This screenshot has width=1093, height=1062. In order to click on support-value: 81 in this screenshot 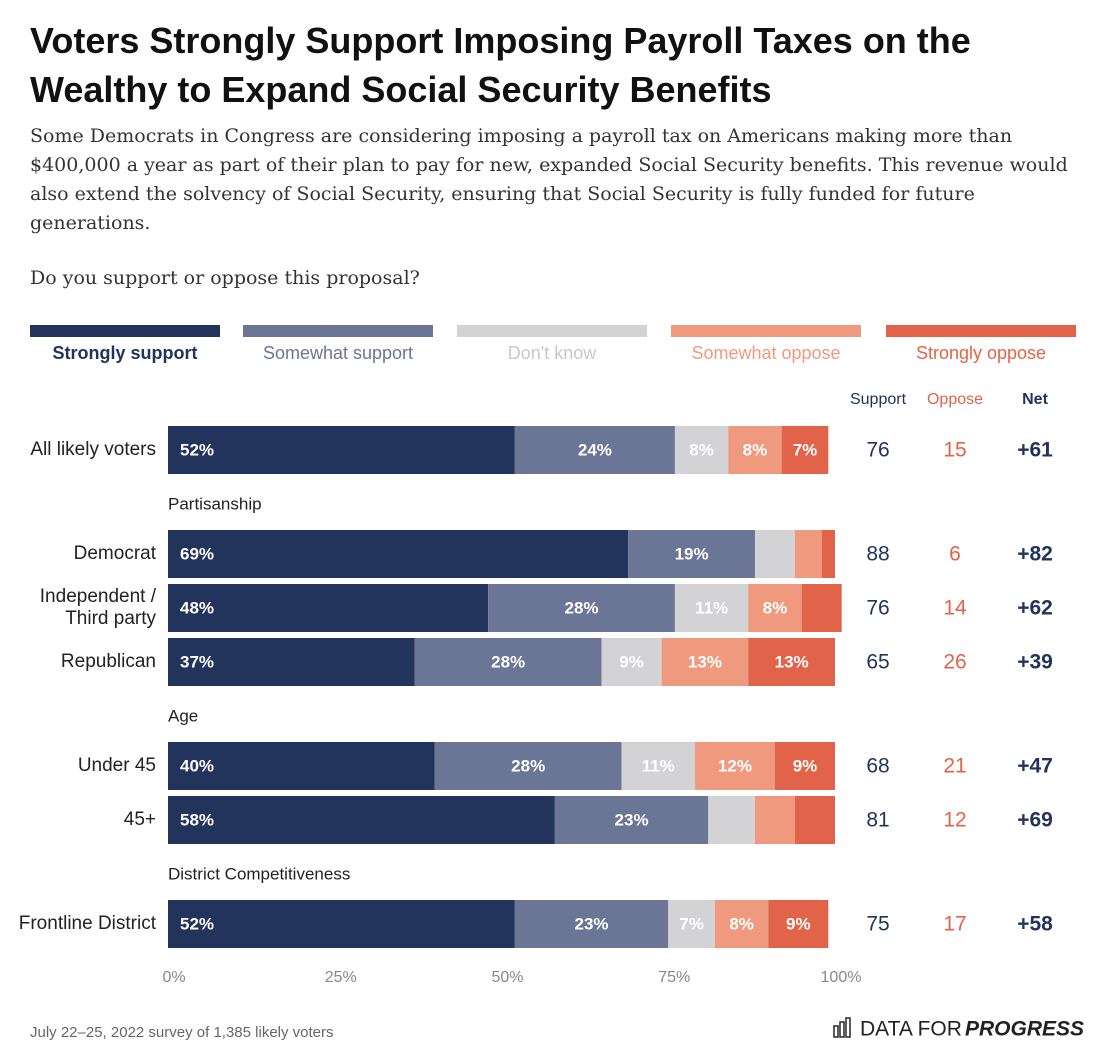, I will do `click(877, 820)`.